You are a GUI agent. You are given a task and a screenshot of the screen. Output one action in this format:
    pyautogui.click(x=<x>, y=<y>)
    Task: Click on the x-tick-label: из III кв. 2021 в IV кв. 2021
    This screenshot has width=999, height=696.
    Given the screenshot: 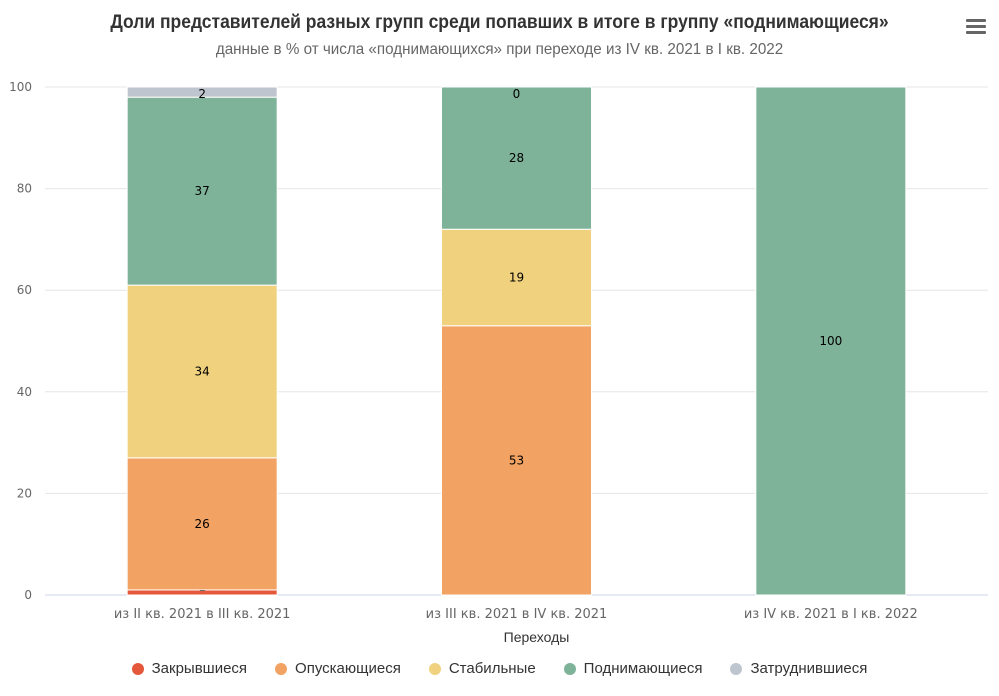 What is the action you would take?
    pyautogui.click(x=517, y=614)
    